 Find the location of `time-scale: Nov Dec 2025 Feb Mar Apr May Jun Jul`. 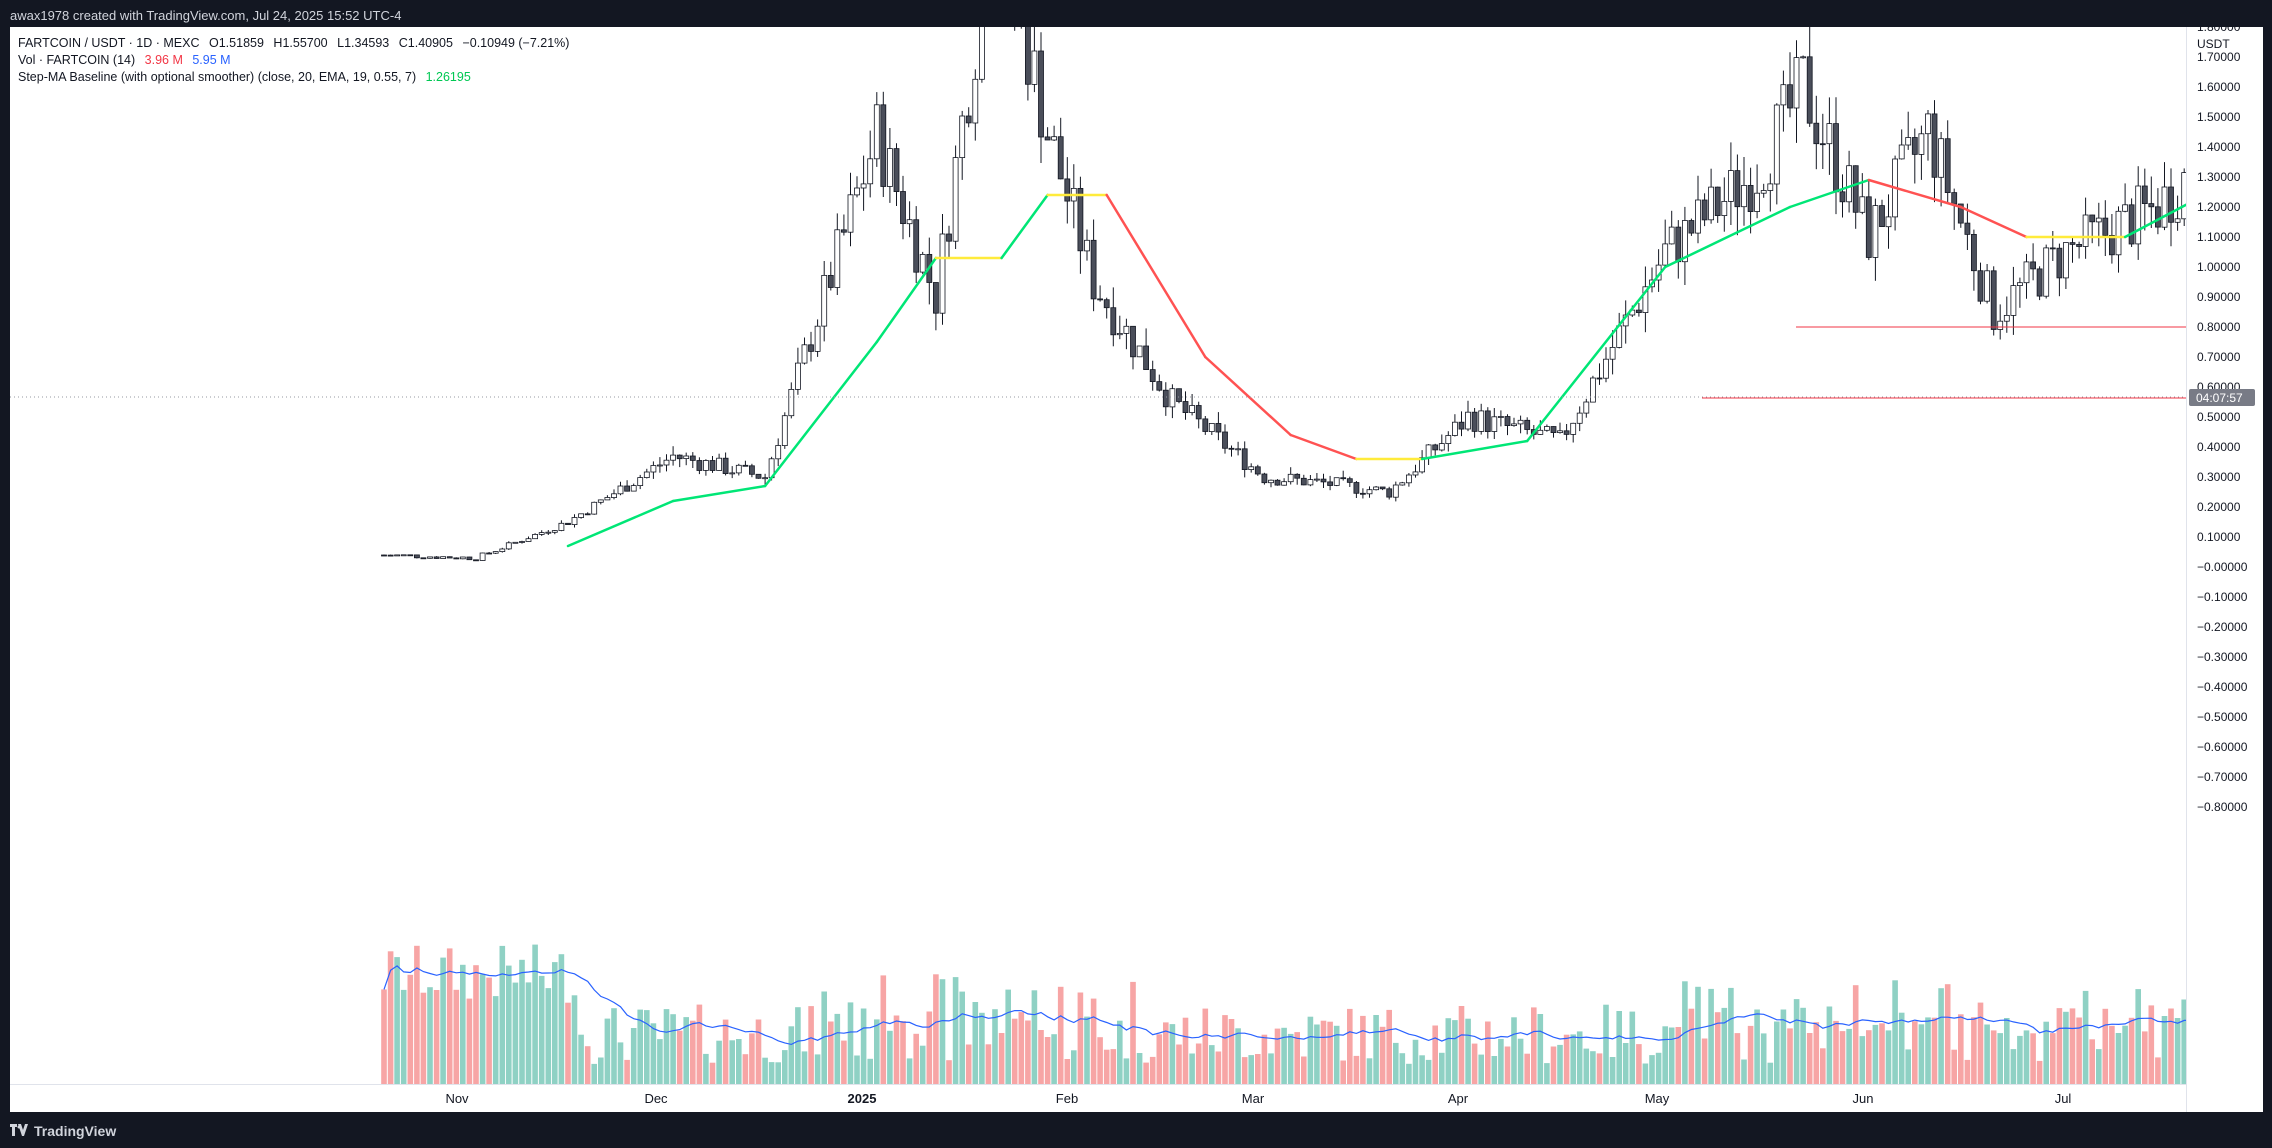

time-scale: Nov Dec 2025 Feb Mar Apr May Jun Jul is located at coordinates (1098, 1098).